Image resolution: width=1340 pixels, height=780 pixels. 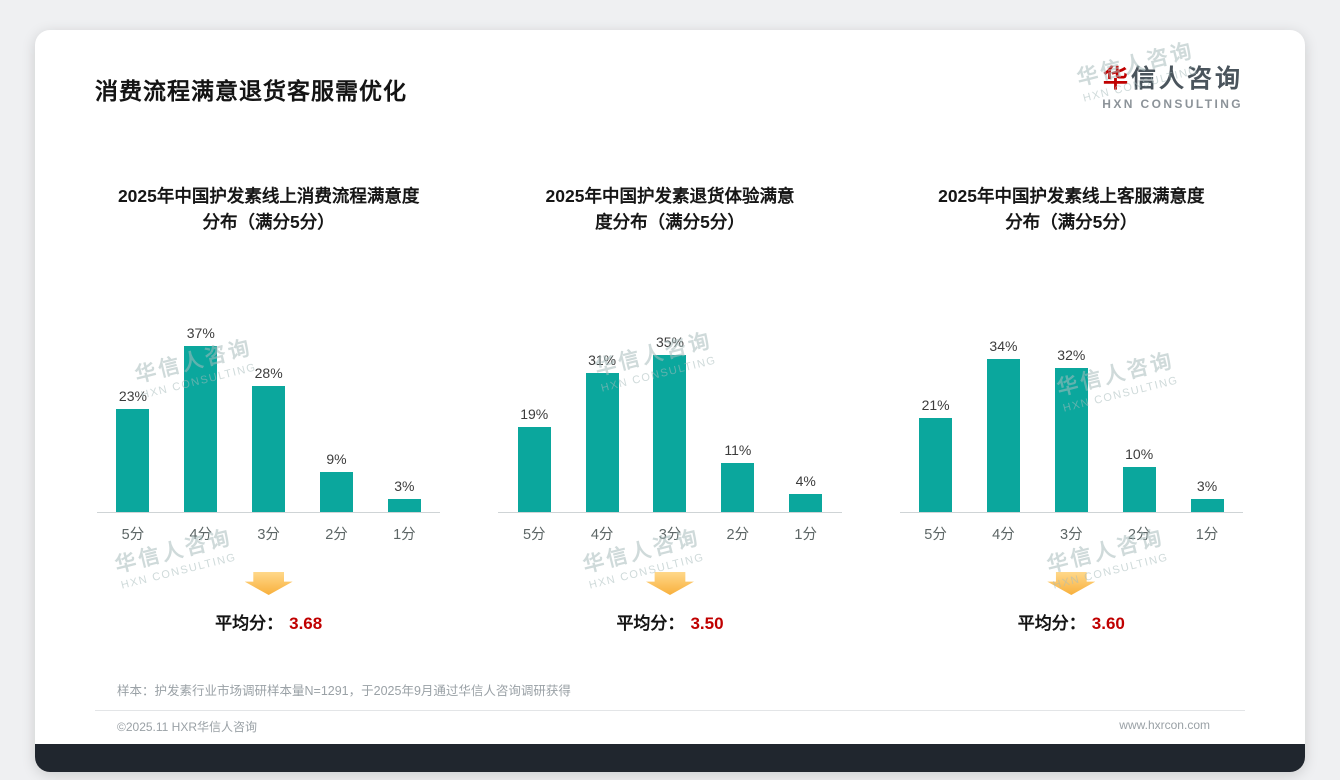 What do you see at coordinates (602, 359) in the screenshot?
I see `bar-value-label: 31%` at bounding box center [602, 359].